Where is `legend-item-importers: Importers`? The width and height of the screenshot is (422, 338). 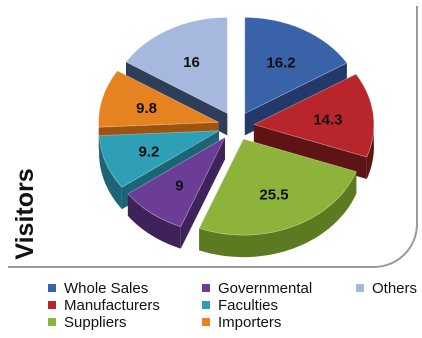
legend-item-importers: Importers is located at coordinates (241, 322).